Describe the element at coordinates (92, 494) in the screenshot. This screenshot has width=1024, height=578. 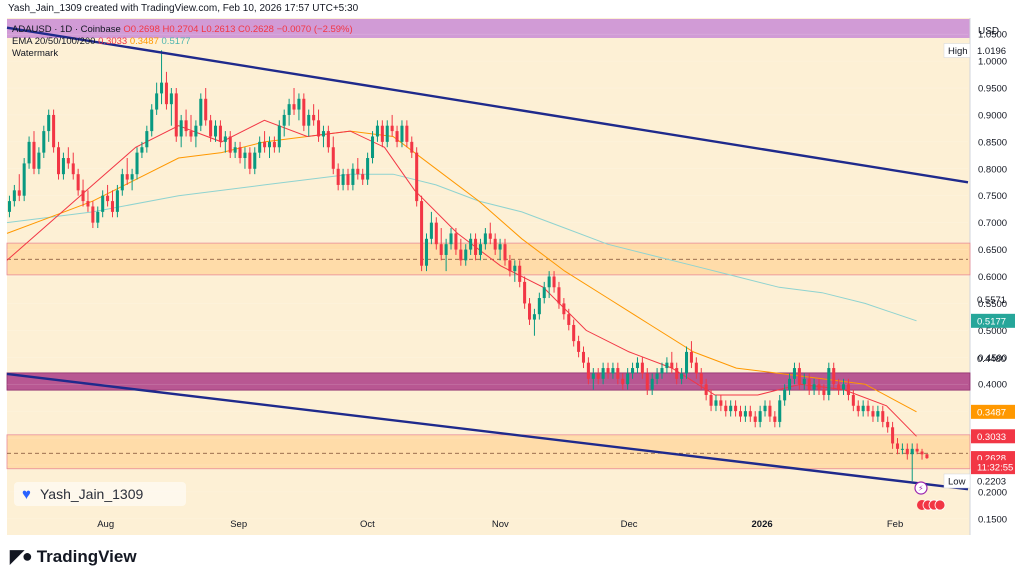
I see `author-name: Yash_Jain_1309` at that location.